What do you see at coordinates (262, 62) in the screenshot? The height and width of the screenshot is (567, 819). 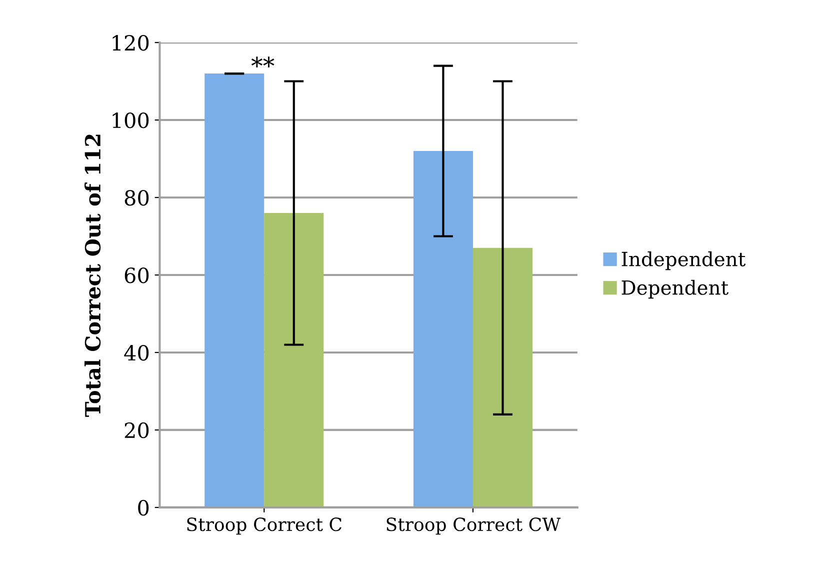 I see `annotation: **` at bounding box center [262, 62].